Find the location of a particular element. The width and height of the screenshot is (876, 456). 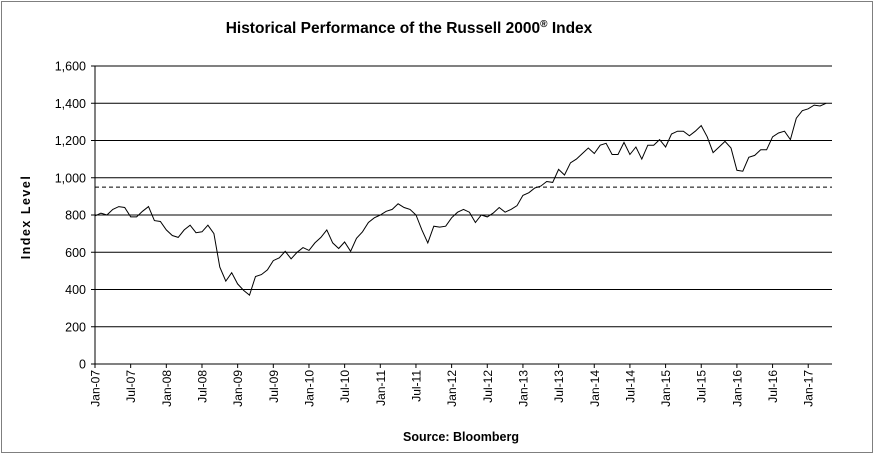

x-tick-label: Jan-15 is located at coordinates (666, 388).